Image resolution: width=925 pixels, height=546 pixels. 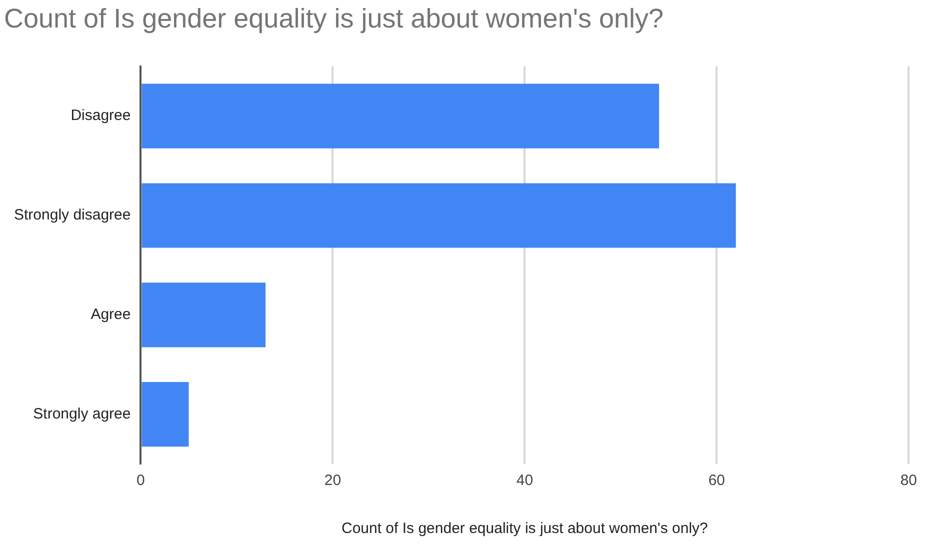 What do you see at coordinates (333, 481) in the screenshot?
I see `x-tick-label: 20` at bounding box center [333, 481].